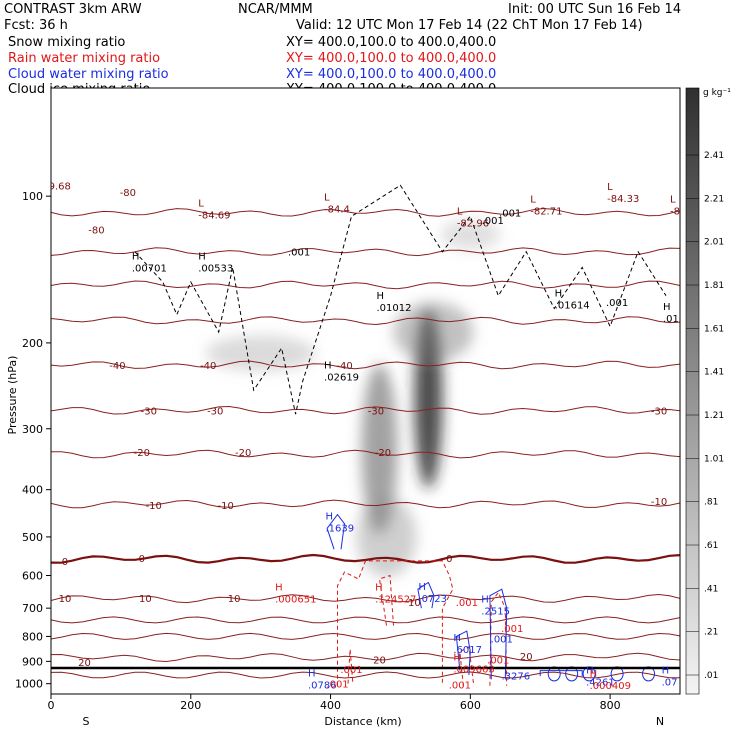  What do you see at coordinates (432, 599) in the screenshot?
I see `extremum-value: .0723` at bounding box center [432, 599].